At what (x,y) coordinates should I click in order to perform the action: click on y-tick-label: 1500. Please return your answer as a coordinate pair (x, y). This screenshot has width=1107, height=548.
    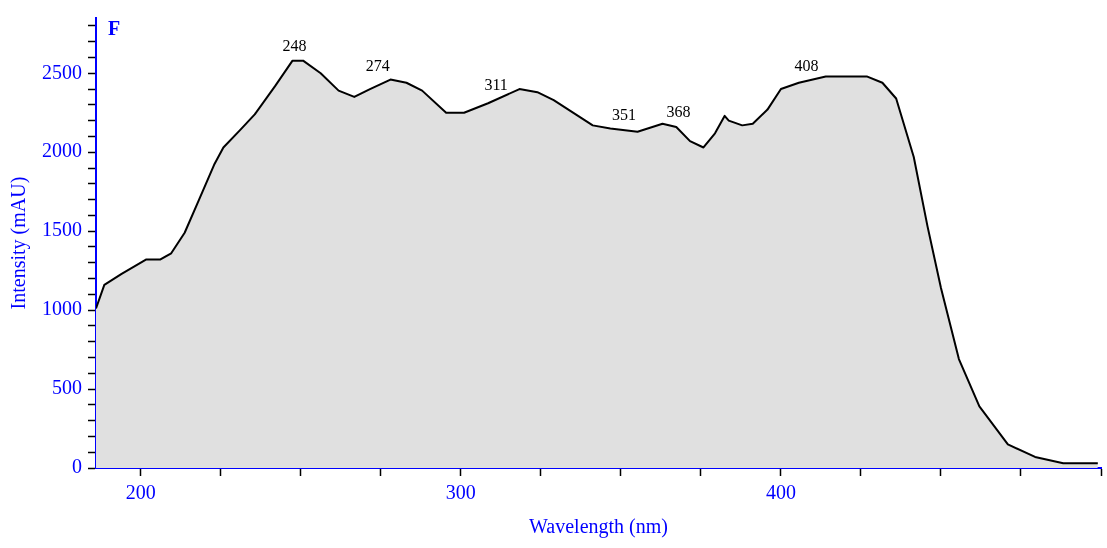
    Looking at the image, I should click on (62, 229).